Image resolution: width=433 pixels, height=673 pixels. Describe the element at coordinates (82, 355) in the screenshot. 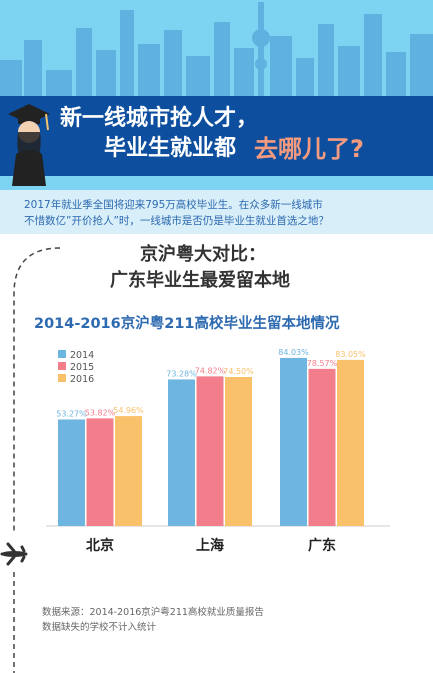

I see `legend-label-2014: 2014` at that location.